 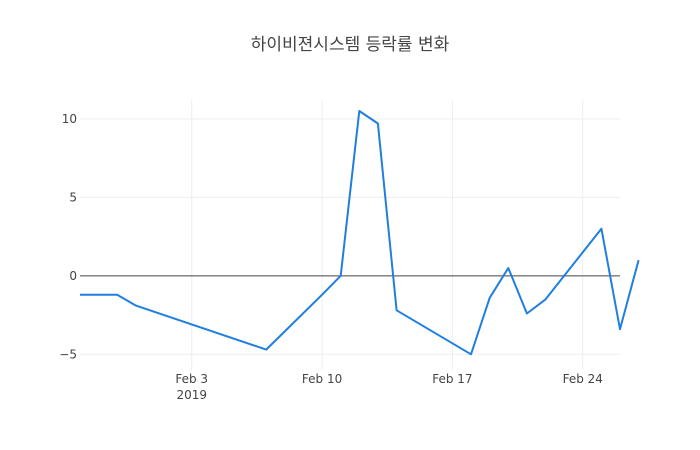 I want to click on x-tick-sublabel: 2019, so click(x=191, y=395).